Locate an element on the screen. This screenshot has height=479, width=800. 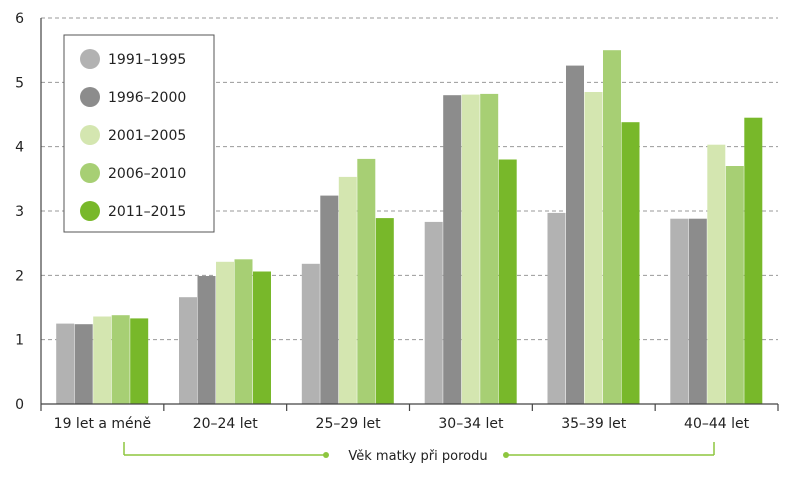
x-category-label: 35–39 let is located at coordinates (594, 424).